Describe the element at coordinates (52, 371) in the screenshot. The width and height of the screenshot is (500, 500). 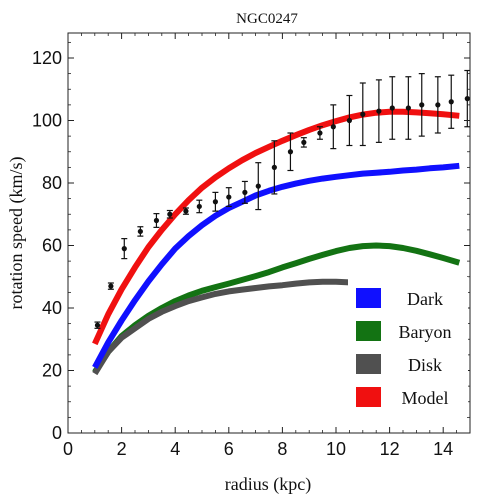
I see `y-tick-label: 20` at that location.